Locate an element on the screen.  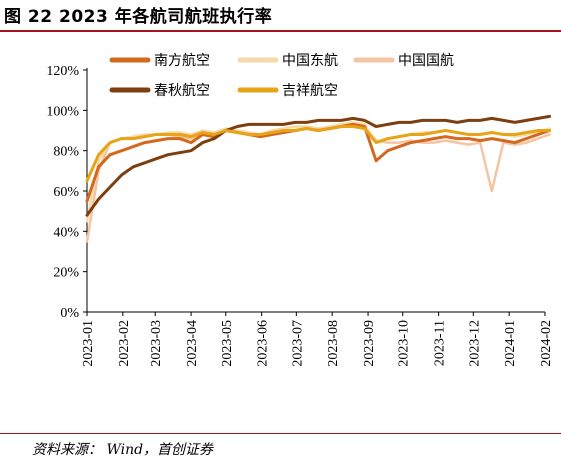
x-tick-label: 2023-02 is located at coordinates (124, 343).